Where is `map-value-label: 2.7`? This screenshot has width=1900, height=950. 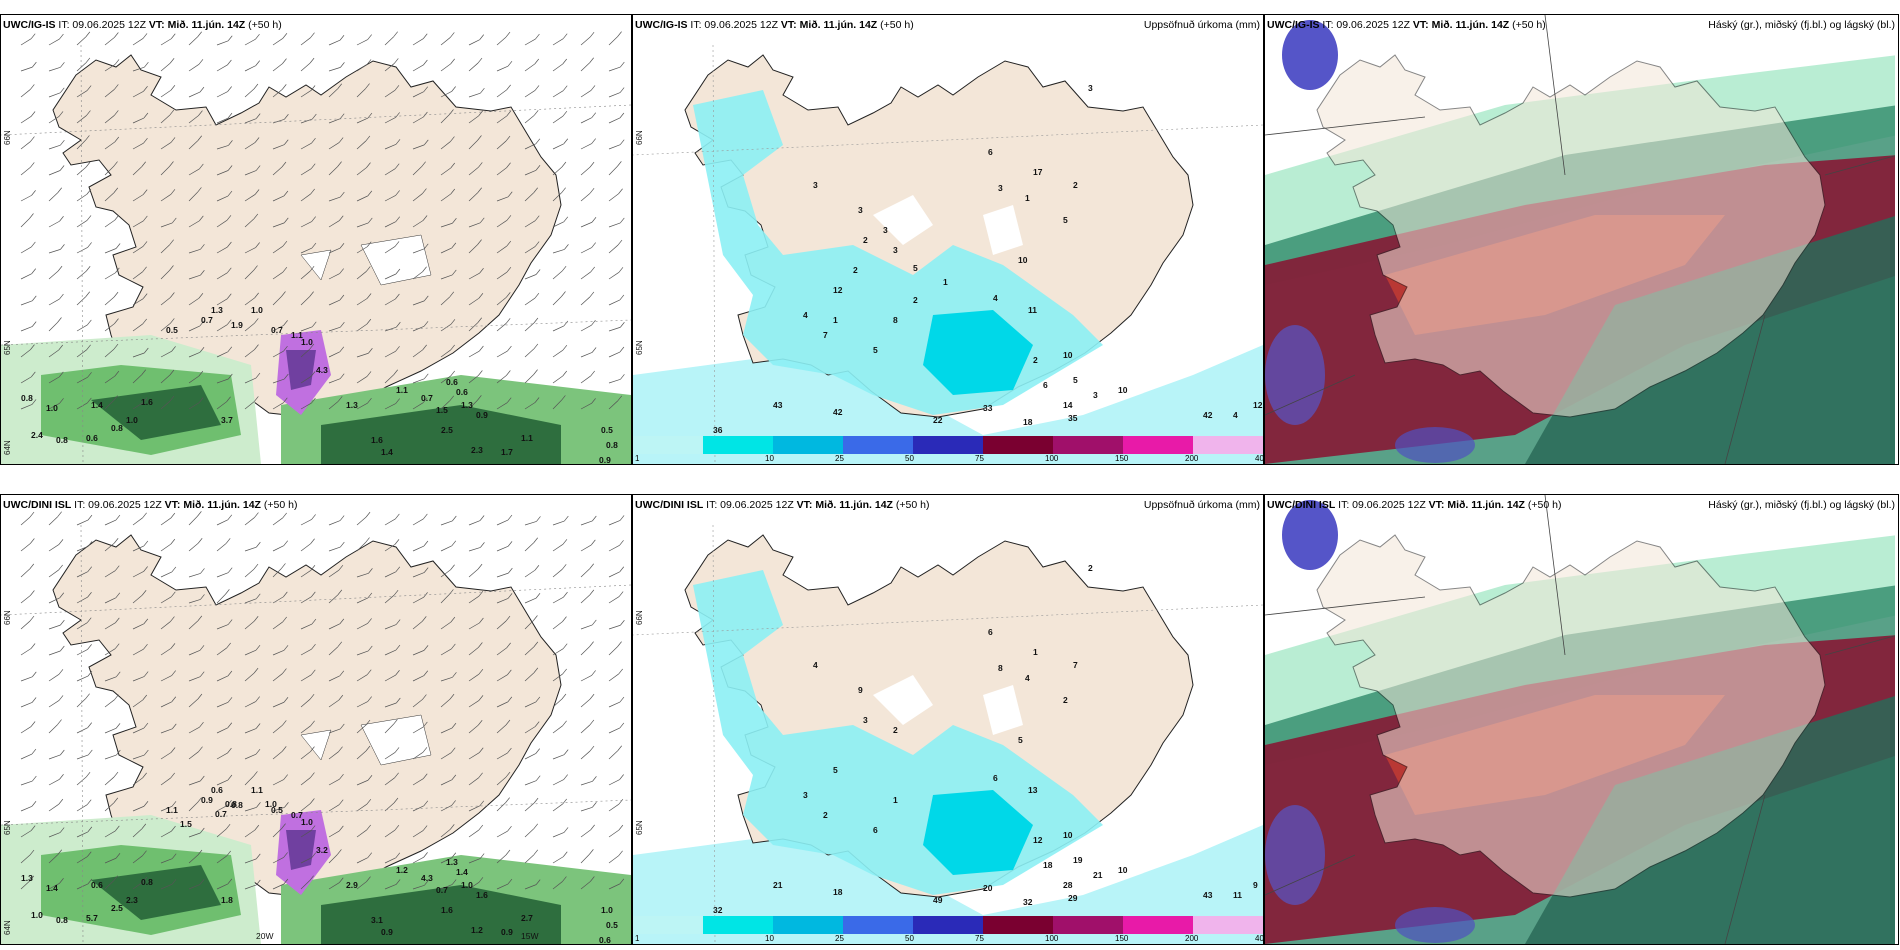
map-value-label: 2.7 is located at coordinates (527, 918).